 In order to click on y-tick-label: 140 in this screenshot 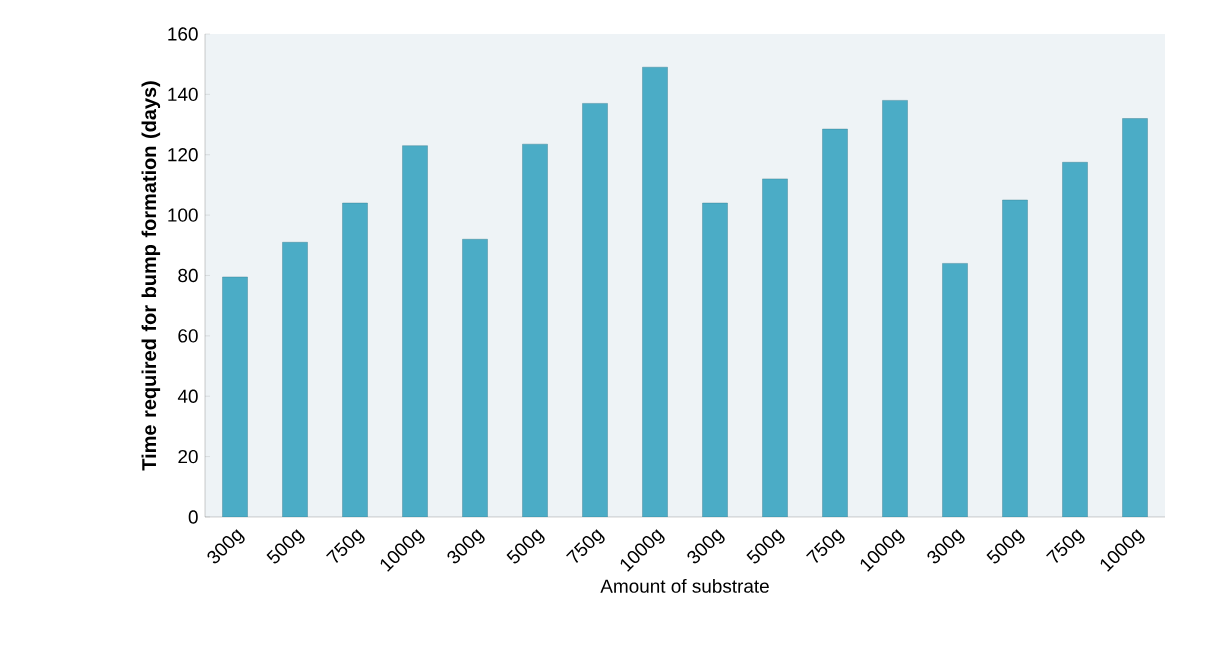, I will do `click(183, 94)`.